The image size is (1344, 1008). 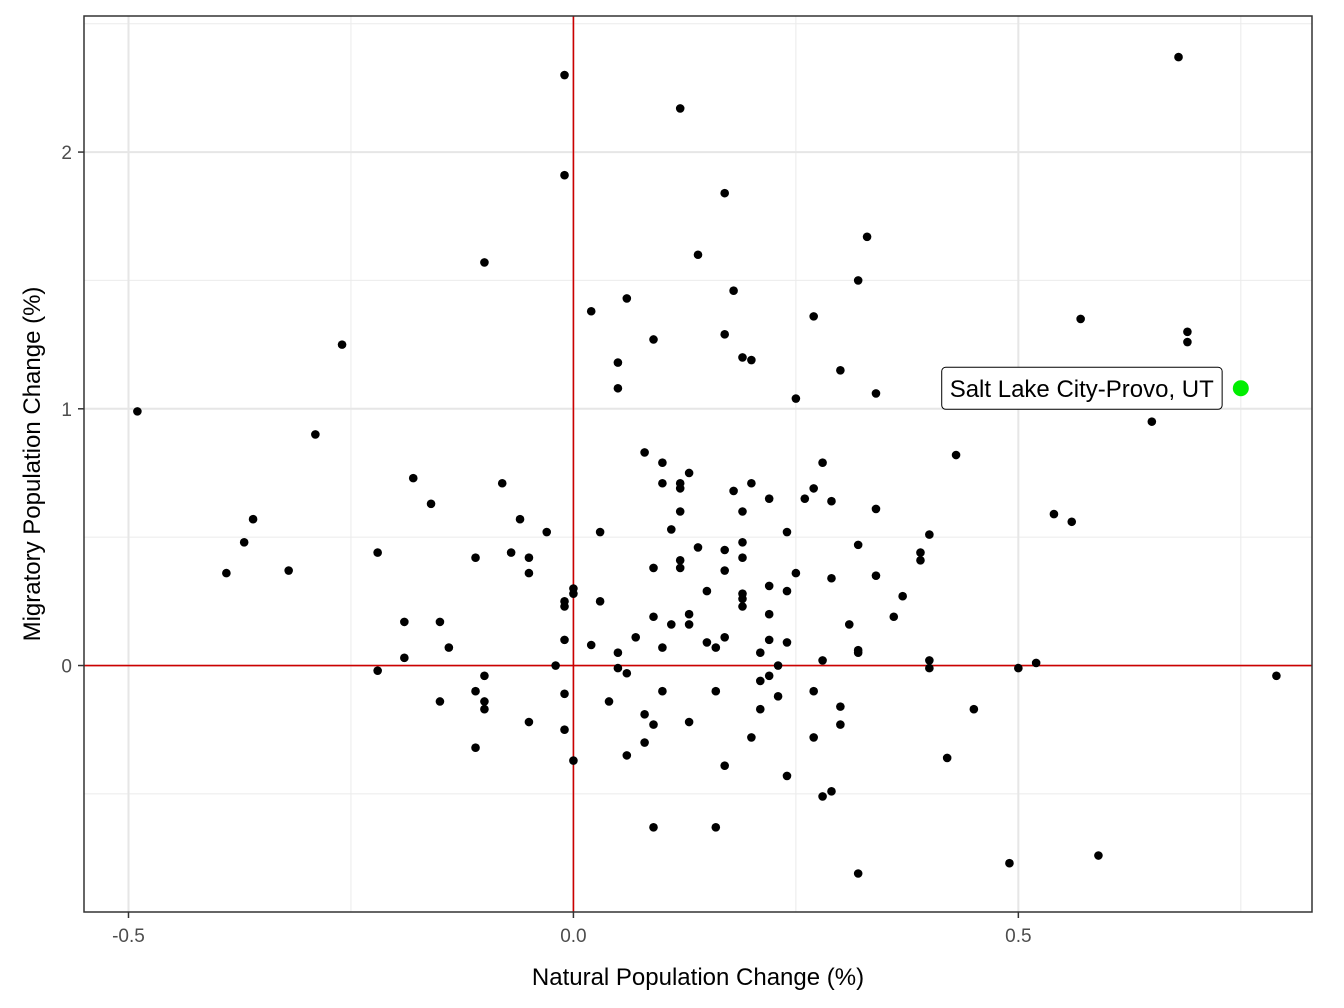 I want to click on y-axis-title: Migratory Population Change (%), so click(x=32, y=464).